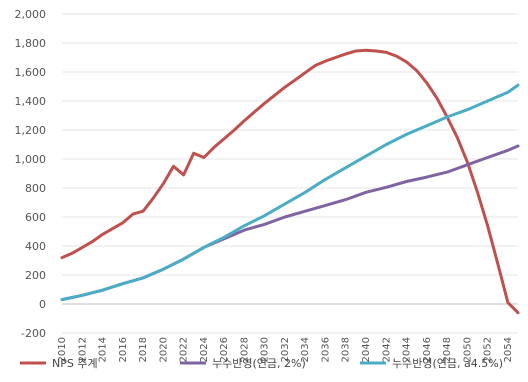  Describe the element at coordinates (488, 349) in the screenshot. I see `x-tick-label: 2052` at that location.